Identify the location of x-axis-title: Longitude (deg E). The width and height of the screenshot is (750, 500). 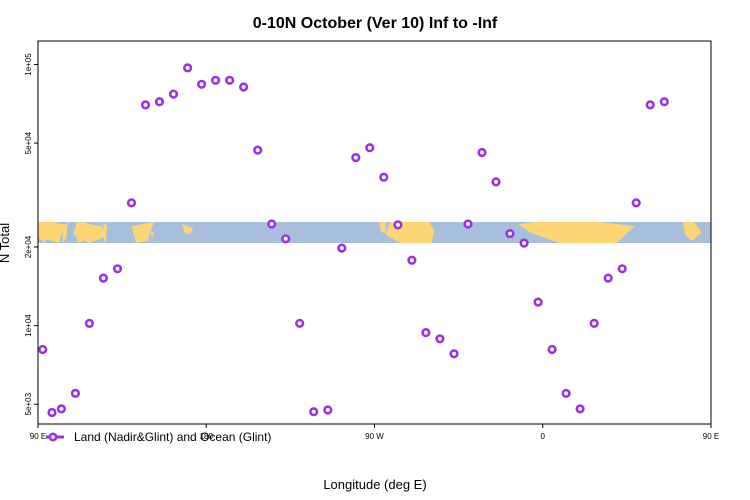
(374, 484).